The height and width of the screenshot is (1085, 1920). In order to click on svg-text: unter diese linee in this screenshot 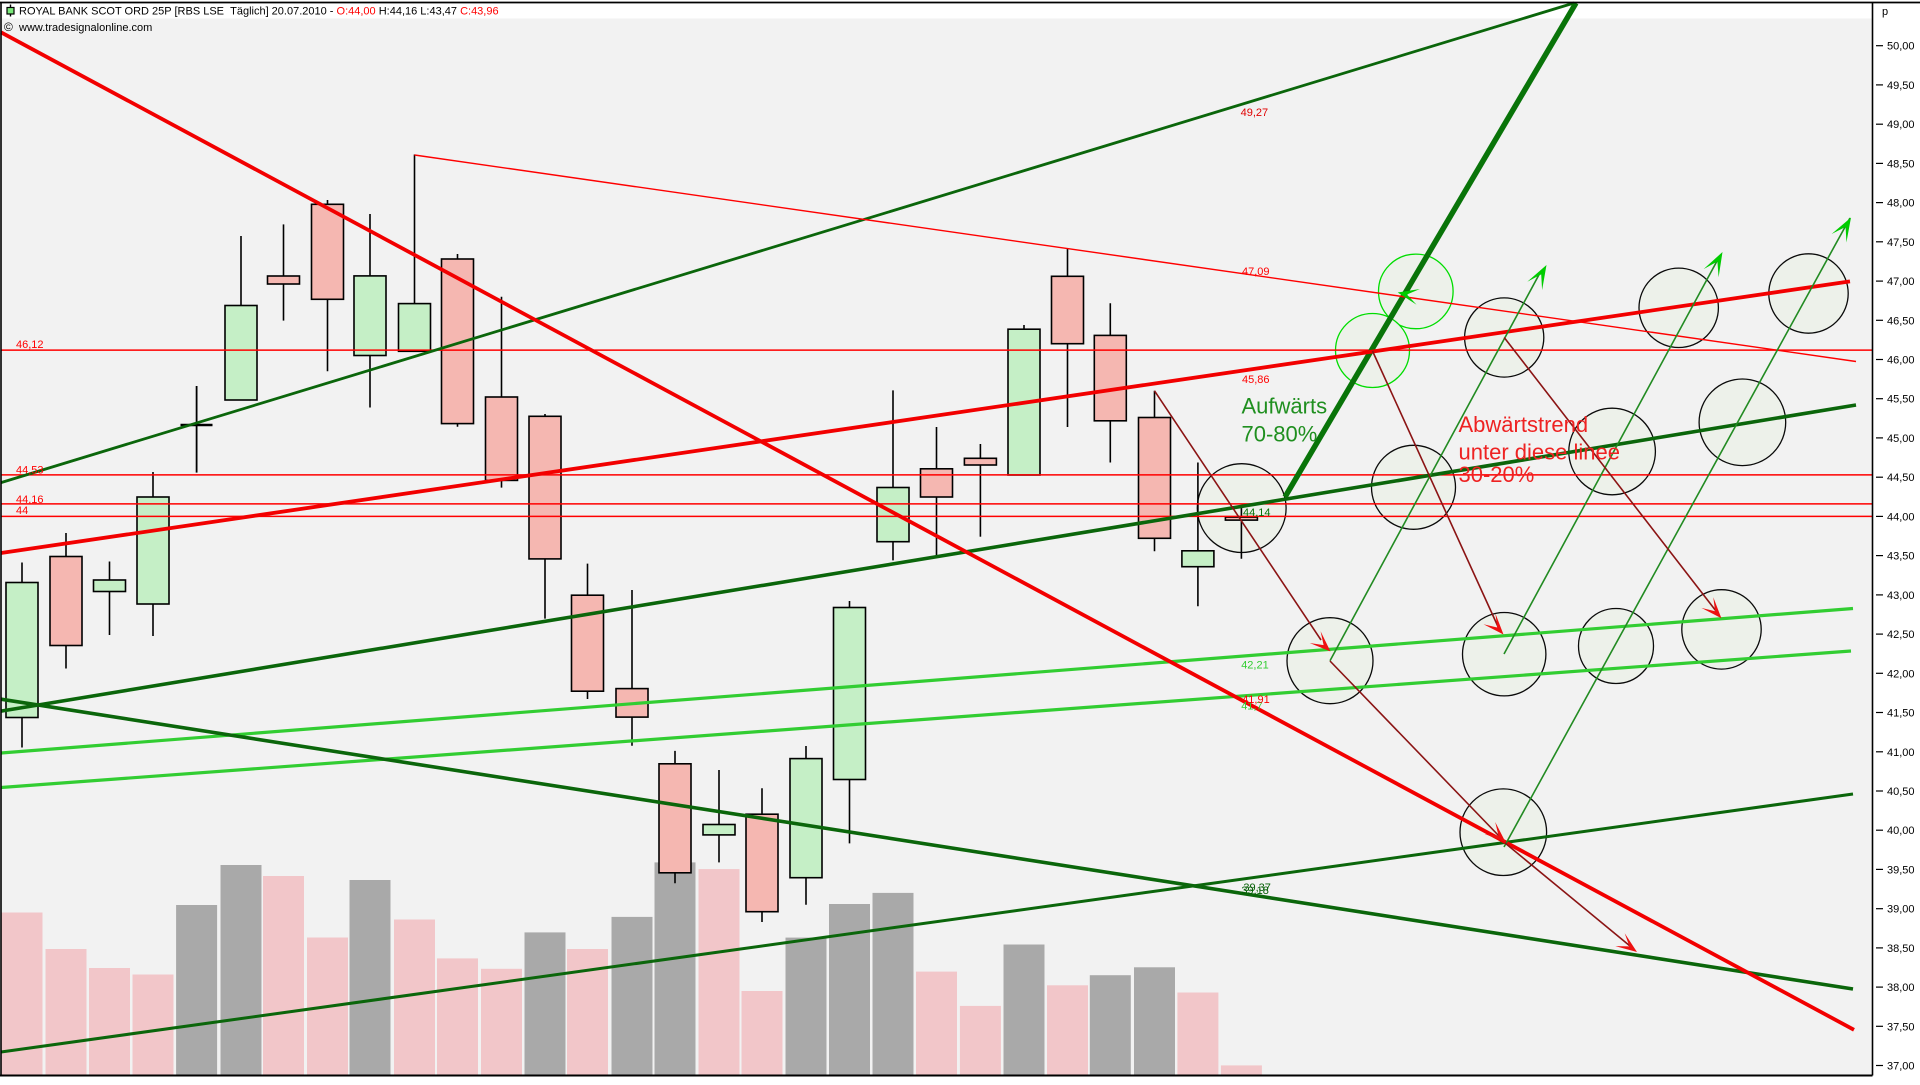, I will do `click(1539, 452)`.